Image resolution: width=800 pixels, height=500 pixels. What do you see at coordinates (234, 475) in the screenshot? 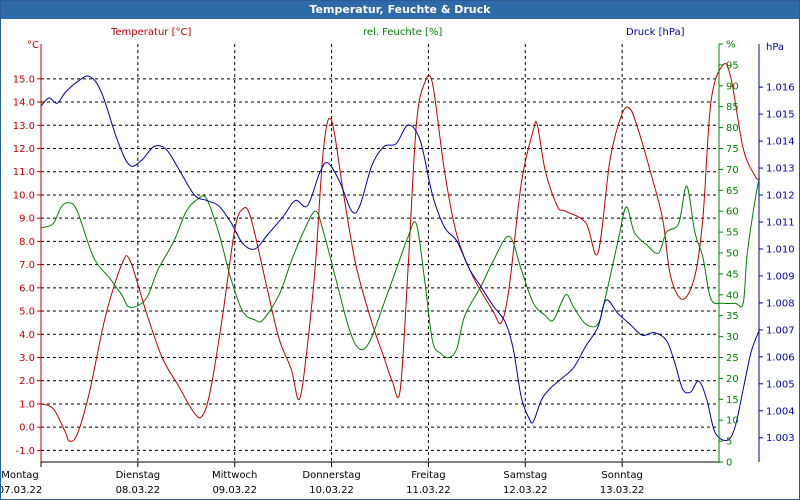
I see `x-weekday-label: Mittwoch` at bounding box center [234, 475].